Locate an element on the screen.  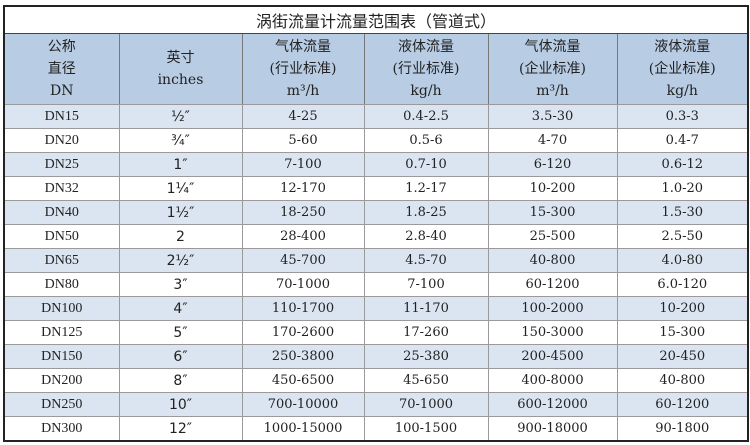
cell-gas-industry: 450-6500 is located at coordinates (303, 380).